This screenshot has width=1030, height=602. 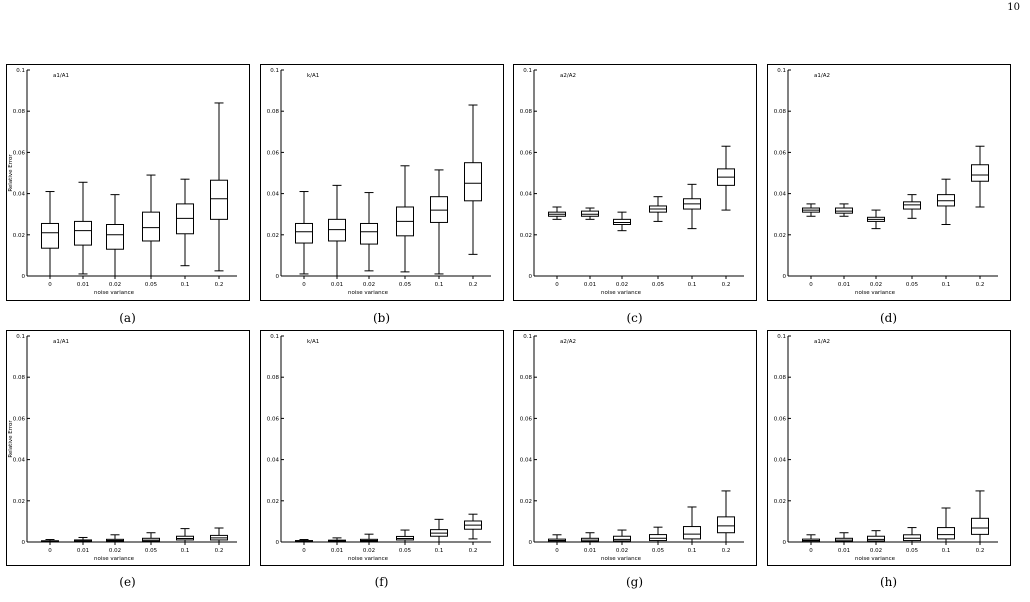 What do you see at coordinates (11, 439) in the screenshot?
I see `y-axis-label: Relative Error` at bounding box center [11, 439].